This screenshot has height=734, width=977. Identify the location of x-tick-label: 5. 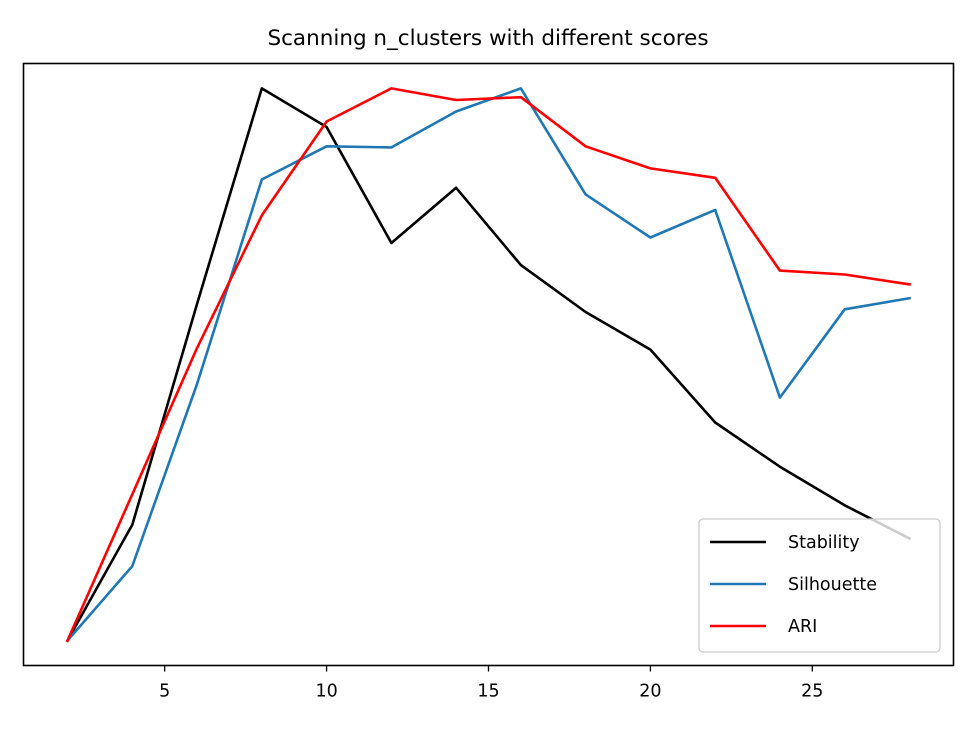
(164, 692).